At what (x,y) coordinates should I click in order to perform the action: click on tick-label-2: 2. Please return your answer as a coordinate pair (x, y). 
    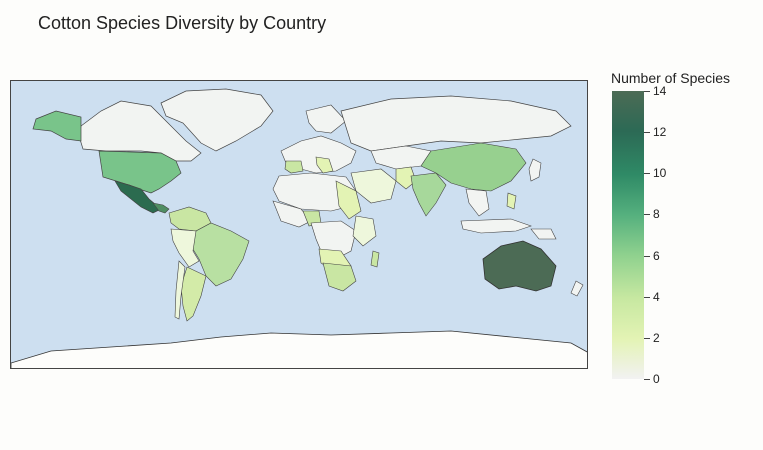
    Looking at the image, I should click on (656, 338).